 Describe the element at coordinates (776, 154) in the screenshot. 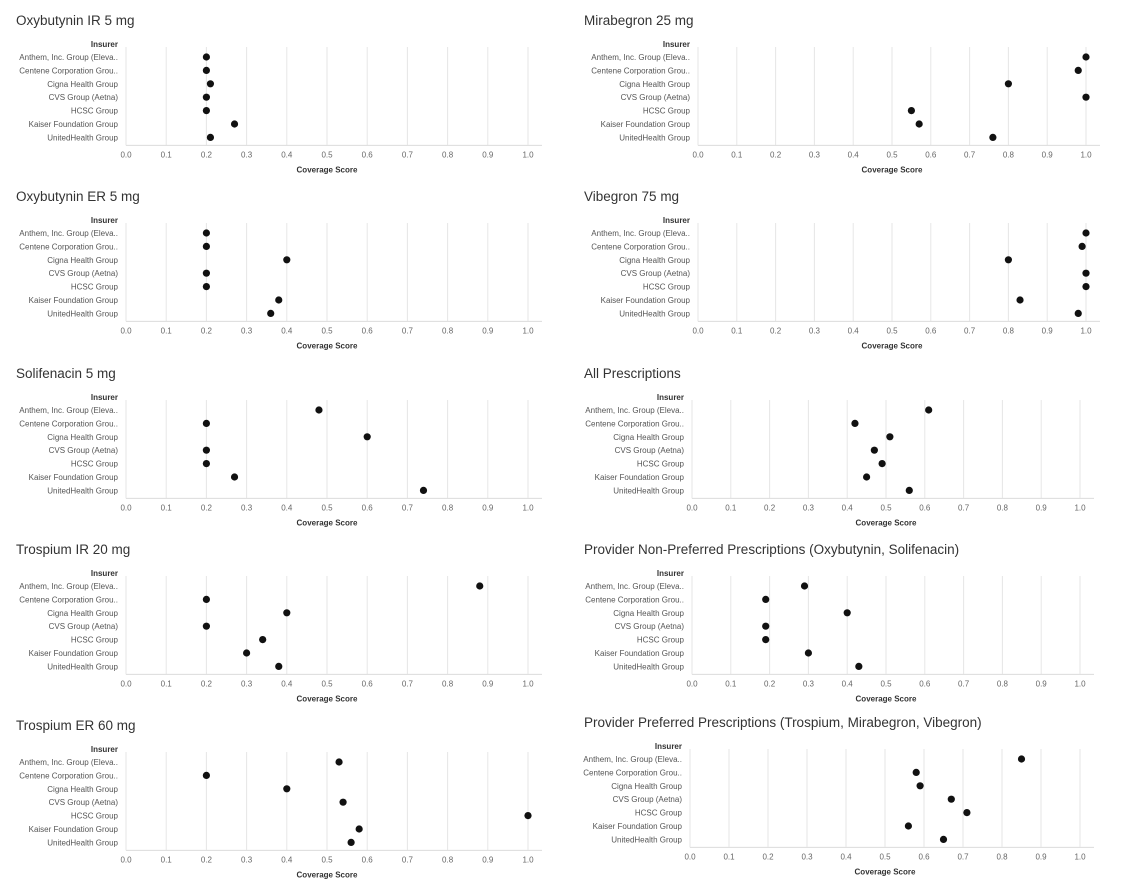

I see `x-tick-label: 0.2` at that location.